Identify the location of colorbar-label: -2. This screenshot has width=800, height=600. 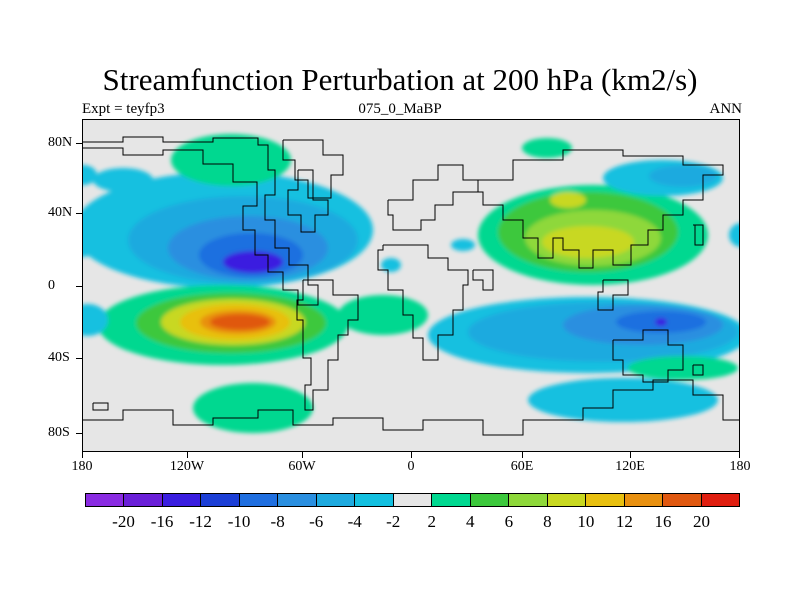
(393, 521).